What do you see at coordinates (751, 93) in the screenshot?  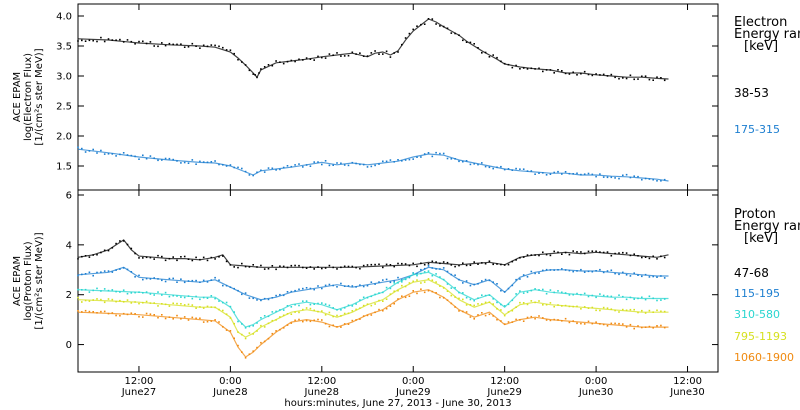 I see `electron-legend-entry: 38-53` at bounding box center [751, 93].